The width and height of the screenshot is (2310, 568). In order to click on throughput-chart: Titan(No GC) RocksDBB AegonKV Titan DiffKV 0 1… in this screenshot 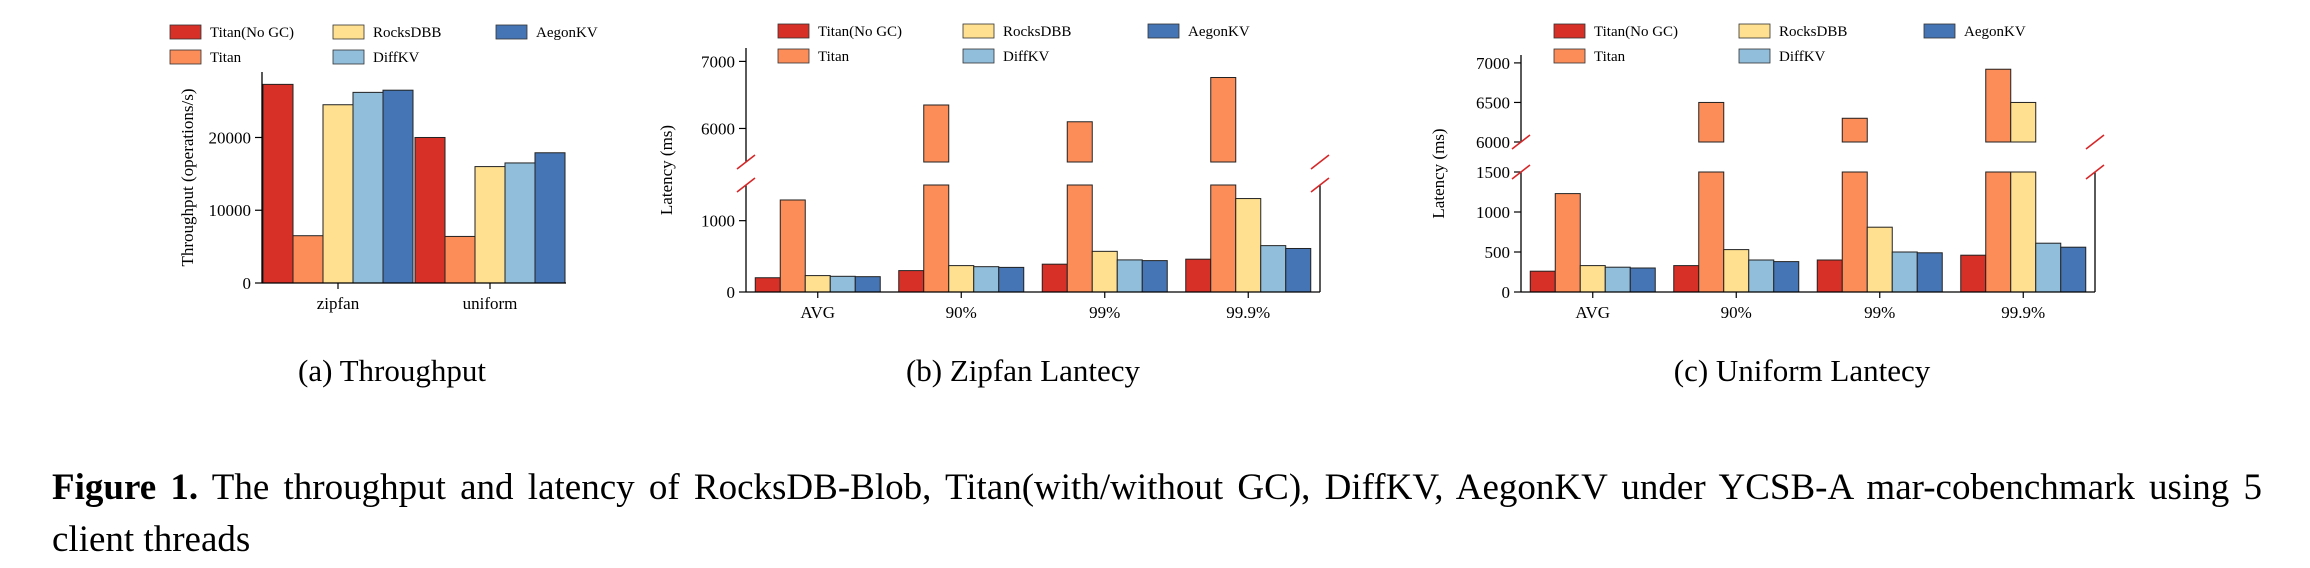, I will do `click(383, 206)`.